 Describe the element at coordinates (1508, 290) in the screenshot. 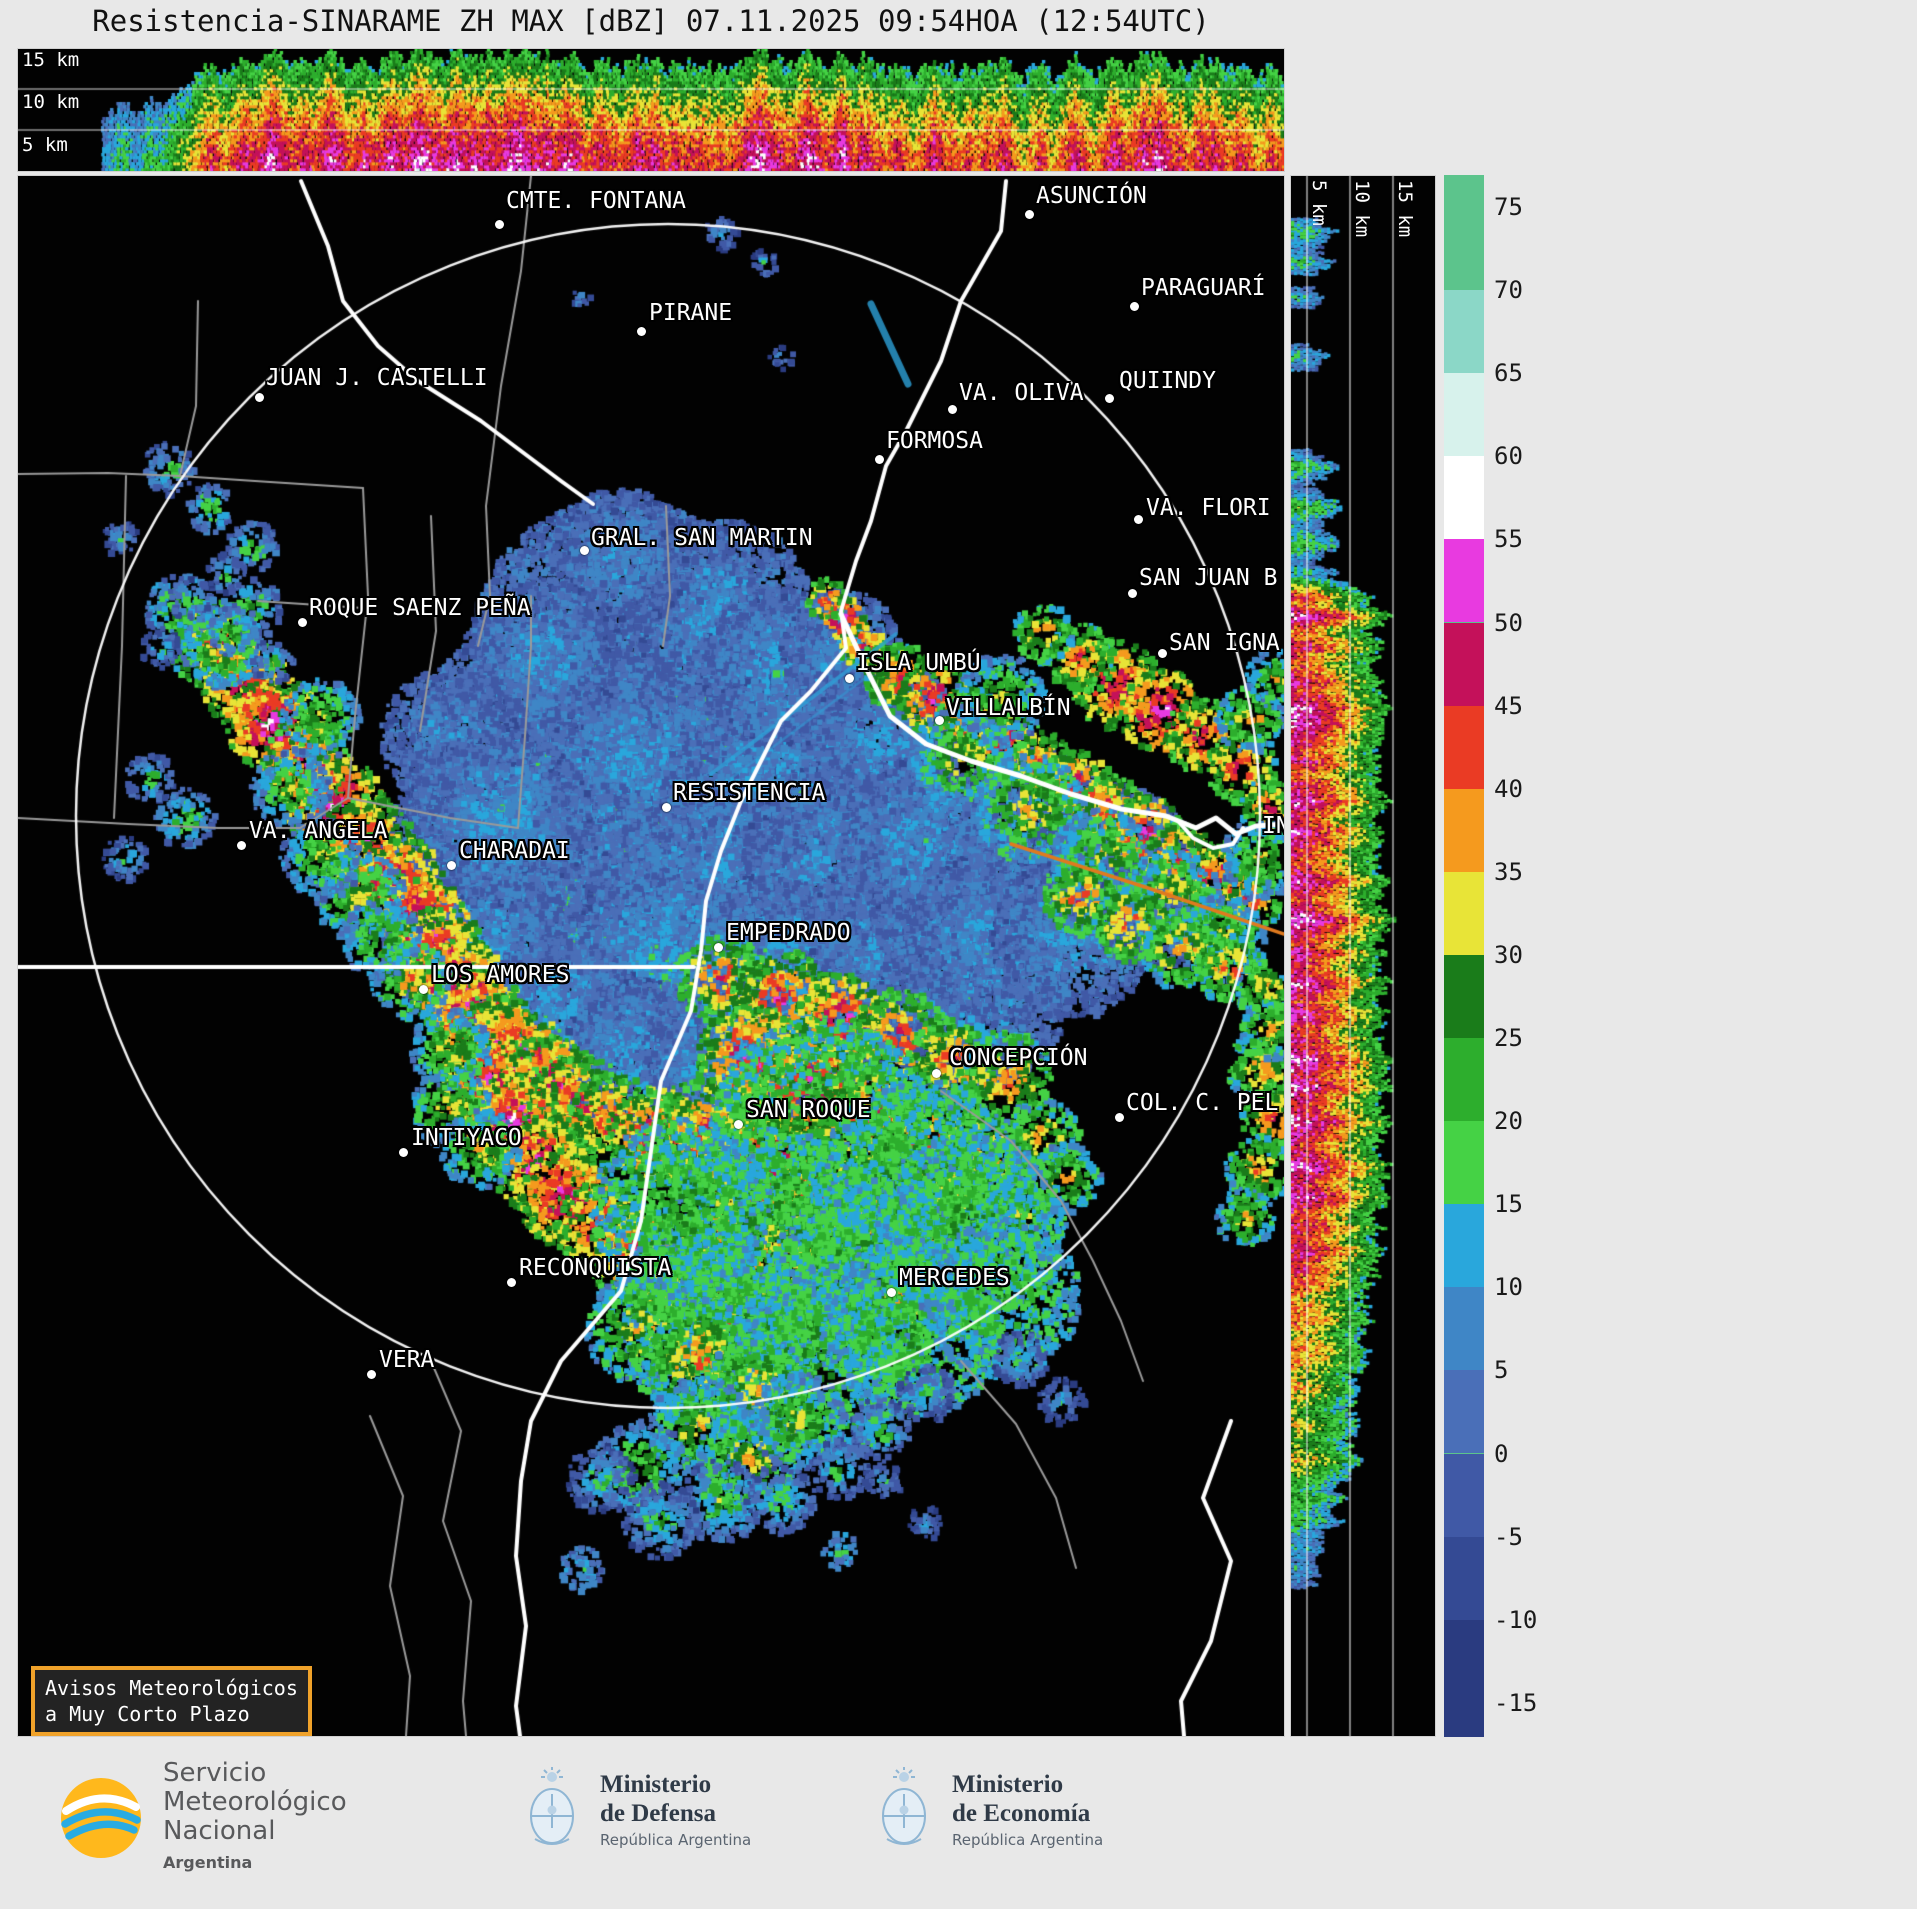

I see `colorbar-tick-label: 70` at that location.